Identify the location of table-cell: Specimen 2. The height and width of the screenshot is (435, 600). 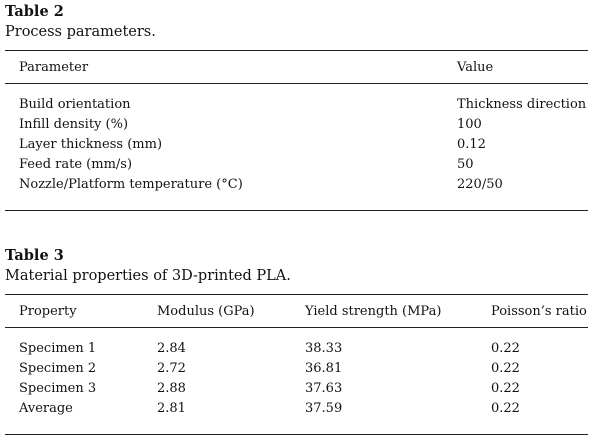
(58, 368).